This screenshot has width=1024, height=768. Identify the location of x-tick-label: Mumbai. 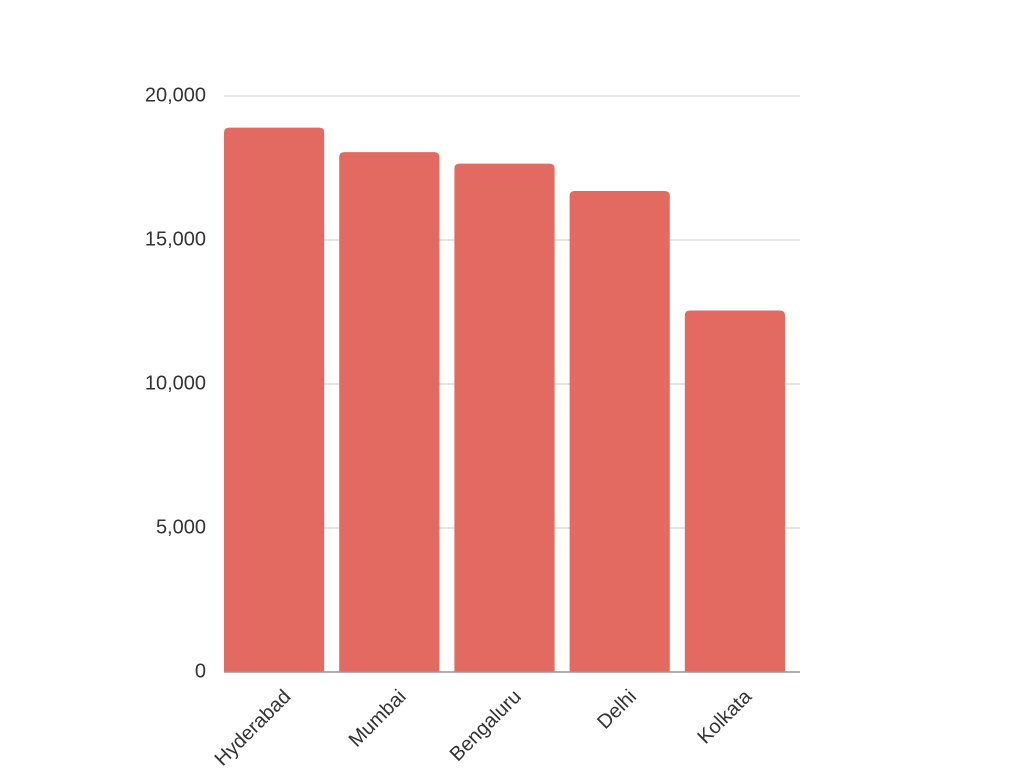
(378, 719).